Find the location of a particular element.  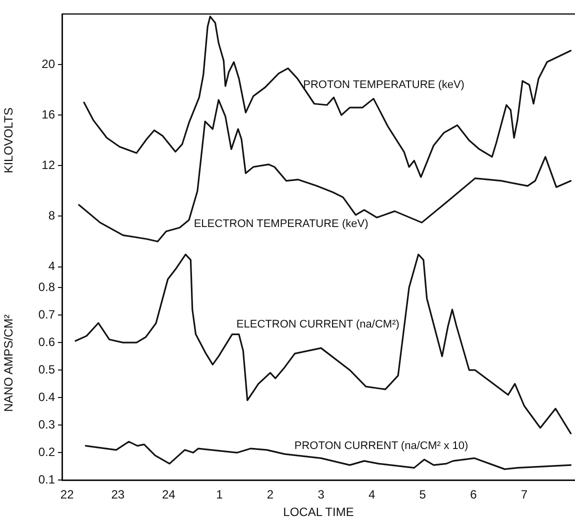

annotation: ELECTRON TEMPERATURE (keV) is located at coordinates (281, 224).